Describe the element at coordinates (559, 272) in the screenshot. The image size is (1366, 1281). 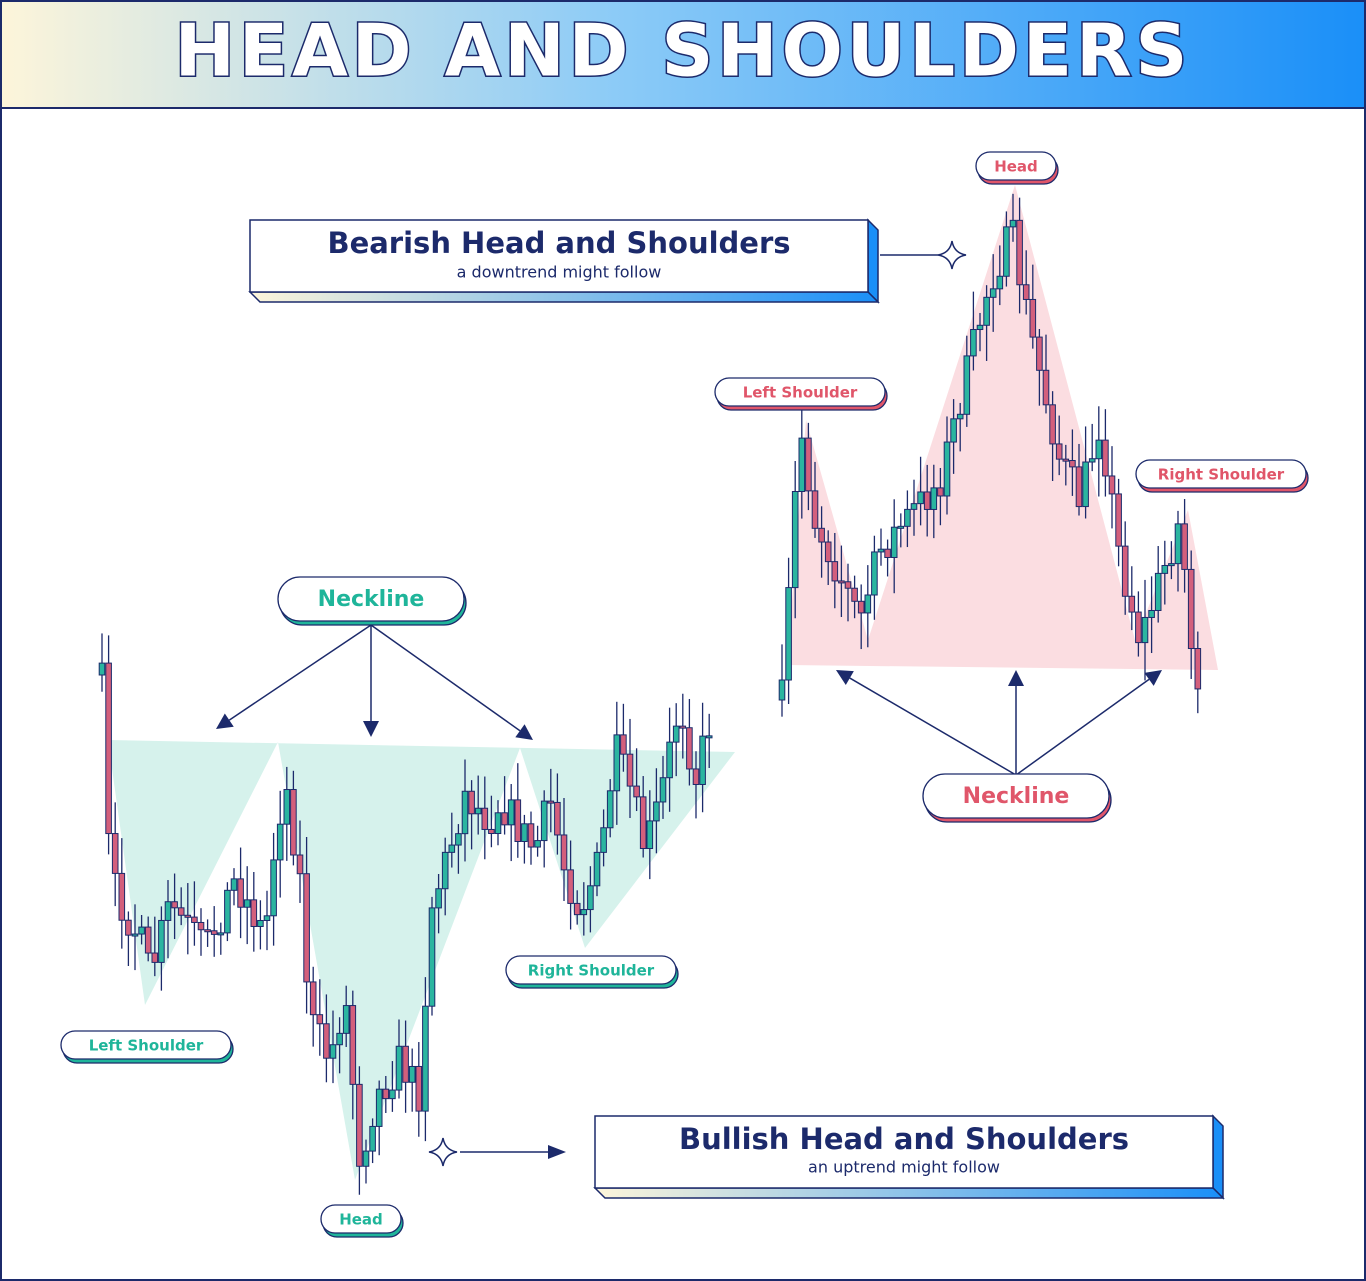
I see `bearish-subtitle: a downtrend might follow` at that location.